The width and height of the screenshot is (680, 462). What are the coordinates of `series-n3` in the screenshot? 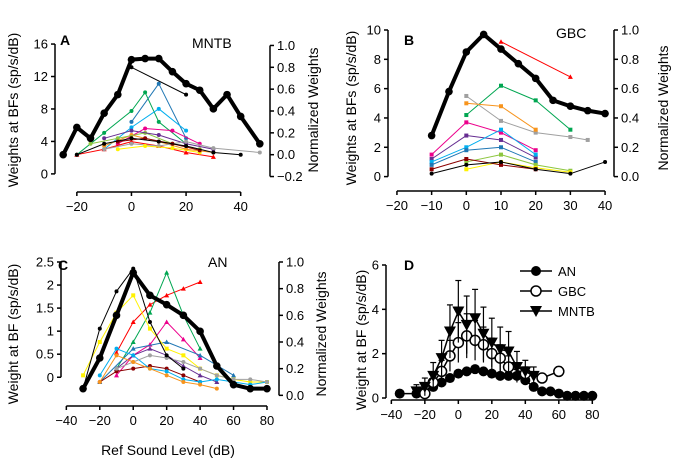 It's located at (527, 117).